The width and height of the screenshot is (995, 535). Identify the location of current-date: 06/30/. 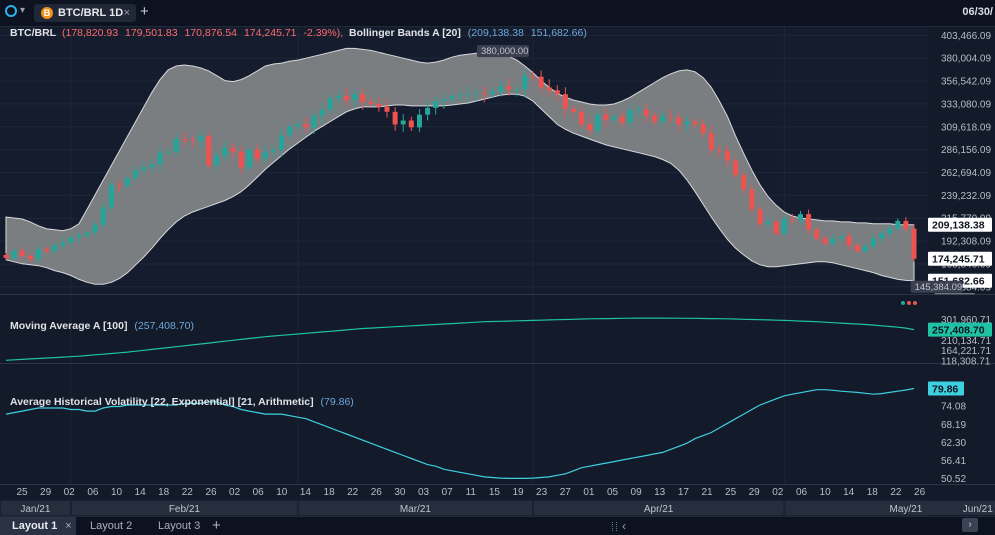
(977, 12).